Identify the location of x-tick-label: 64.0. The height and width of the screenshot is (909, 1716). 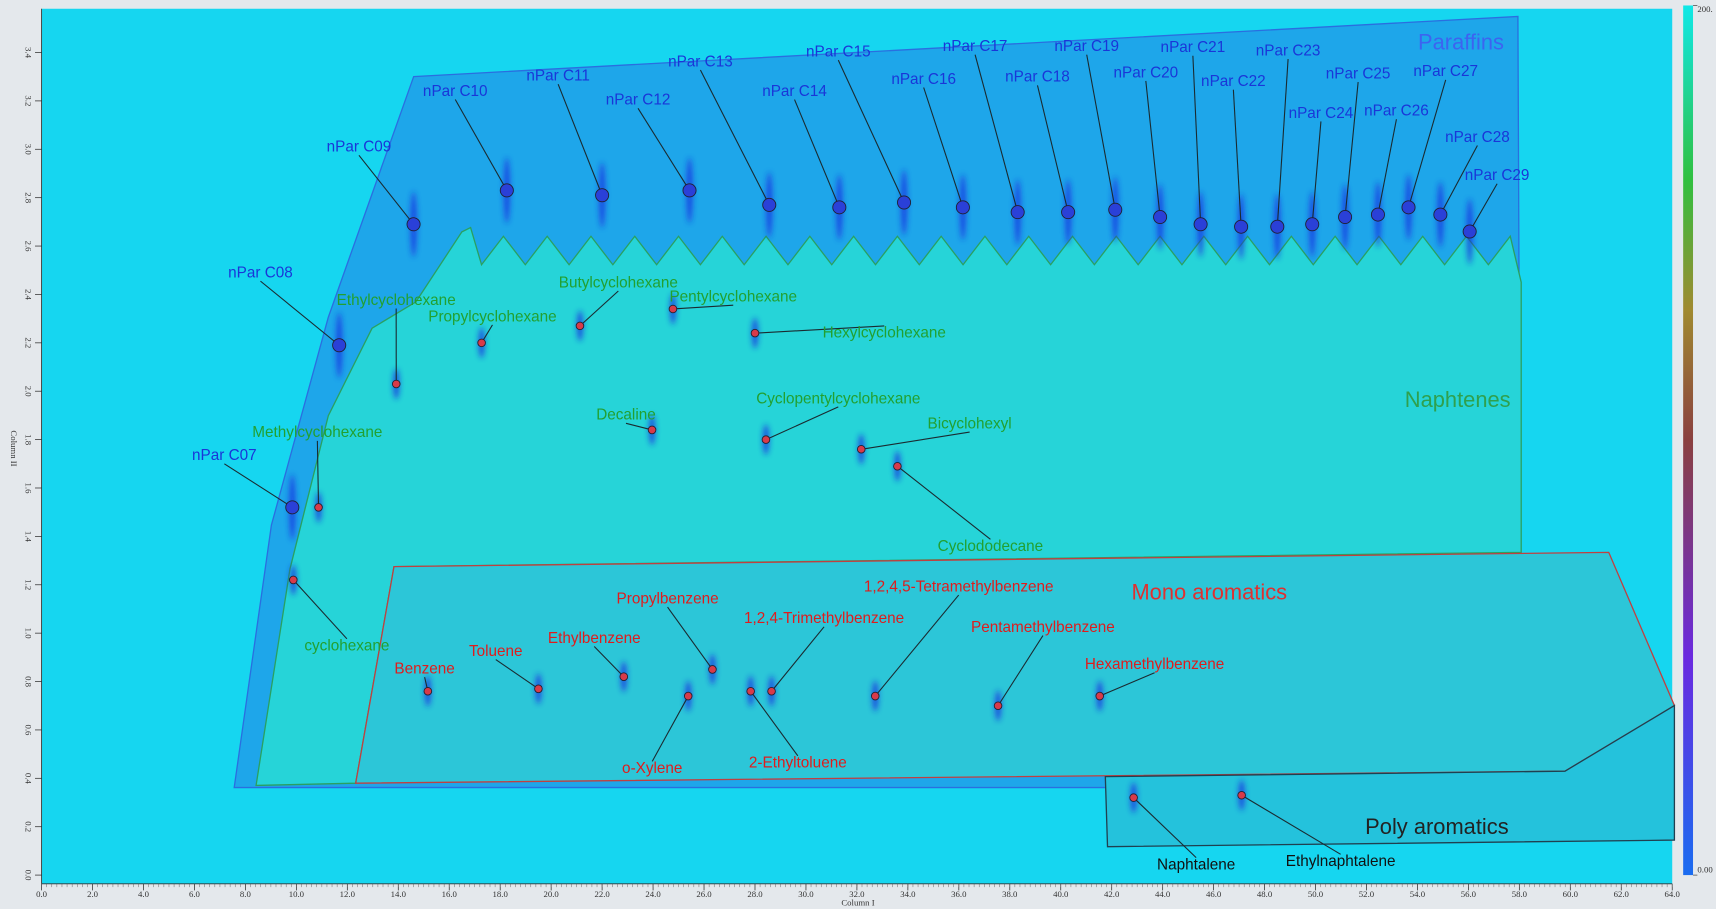
(1673, 894).